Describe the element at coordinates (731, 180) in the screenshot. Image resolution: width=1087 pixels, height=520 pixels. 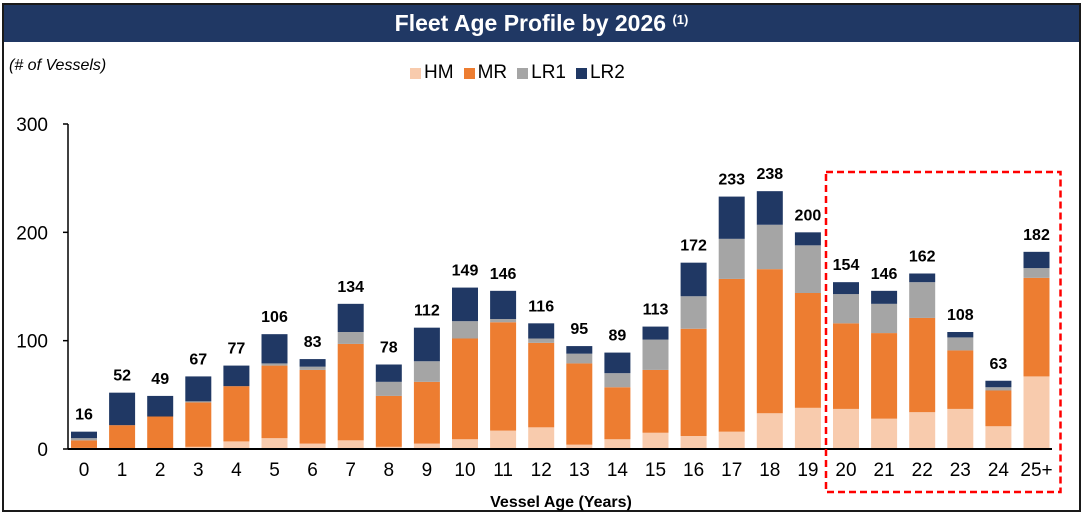
I see `bar-total-label: 233` at that location.